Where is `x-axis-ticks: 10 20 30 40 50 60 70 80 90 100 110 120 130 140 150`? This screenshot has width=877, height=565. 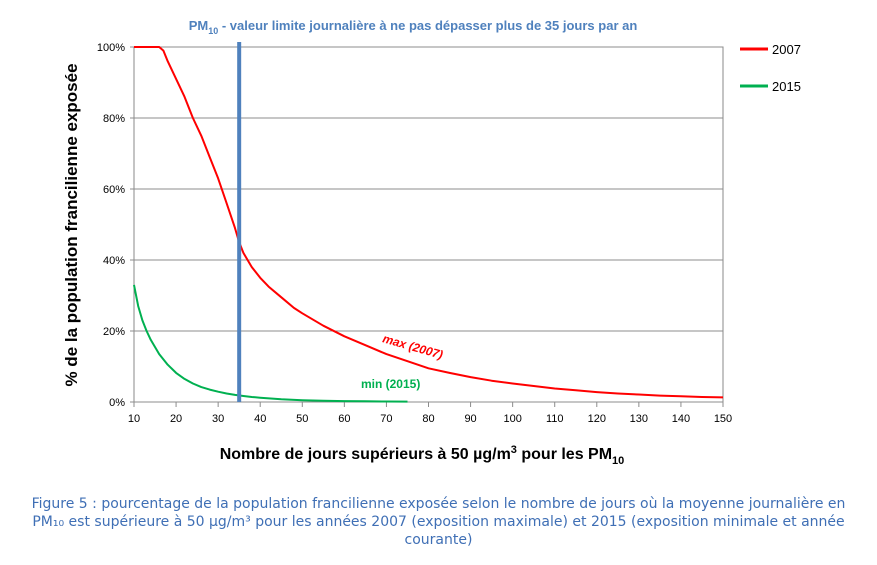
x-axis-ticks: 10 20 30 40 50 60 70 80 90 100 110 120 130 140 150 is located at coordinates (430, 413).